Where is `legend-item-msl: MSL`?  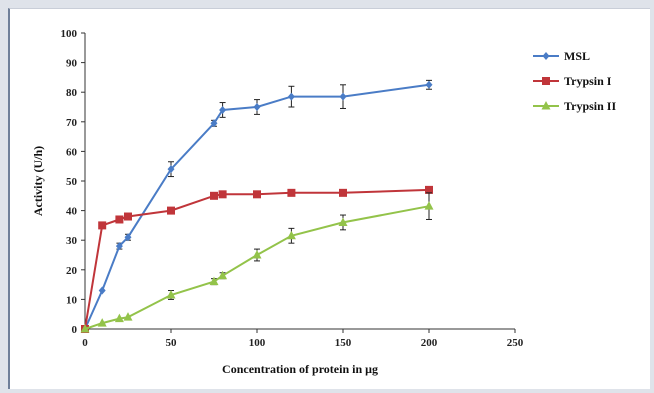
legend-item-msl: MSL is located at coordinates (561, 56).